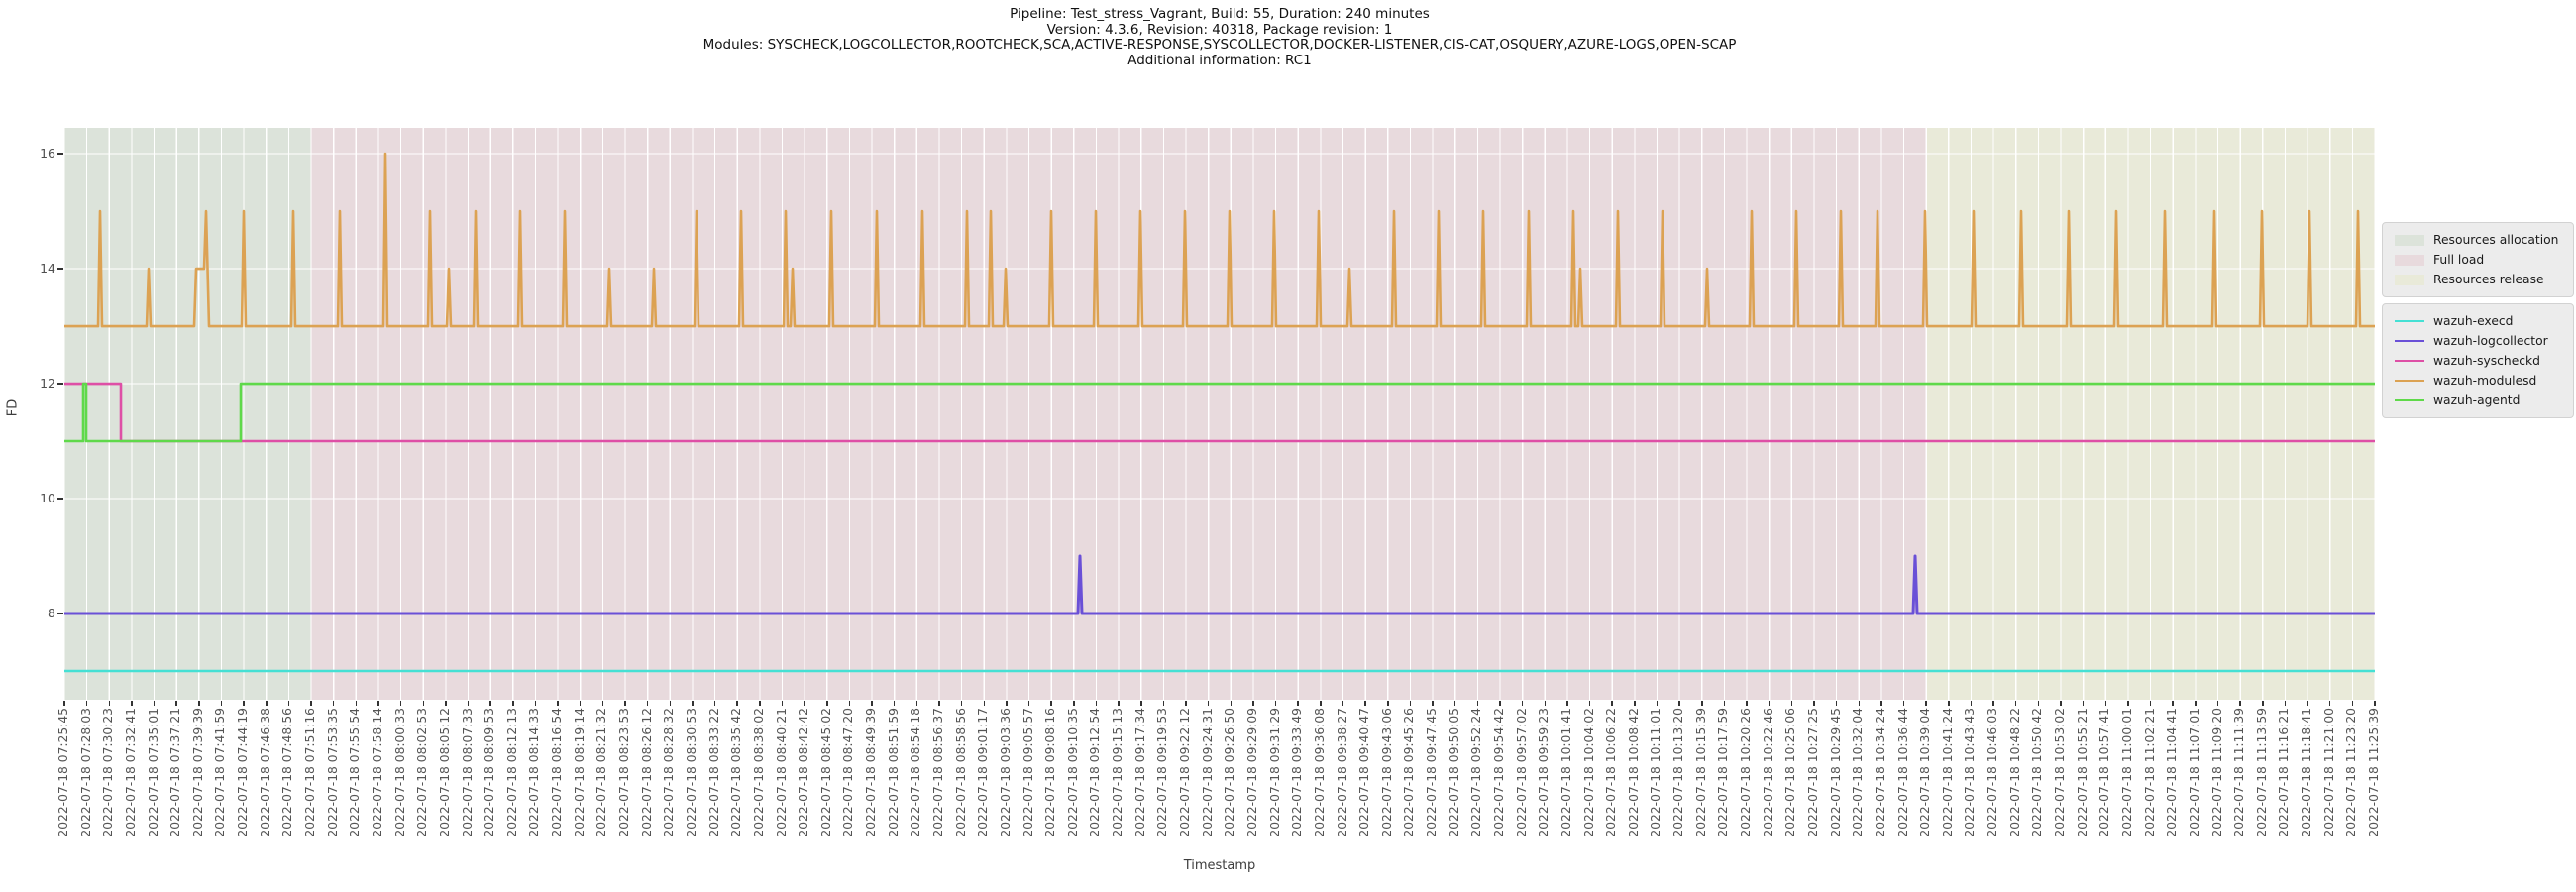 This screenshot has height=892, width=2576. Describe the element at coordinates (2477, 400) in the screenshot. I see `legend-label: wazuh-agentd` at that location.